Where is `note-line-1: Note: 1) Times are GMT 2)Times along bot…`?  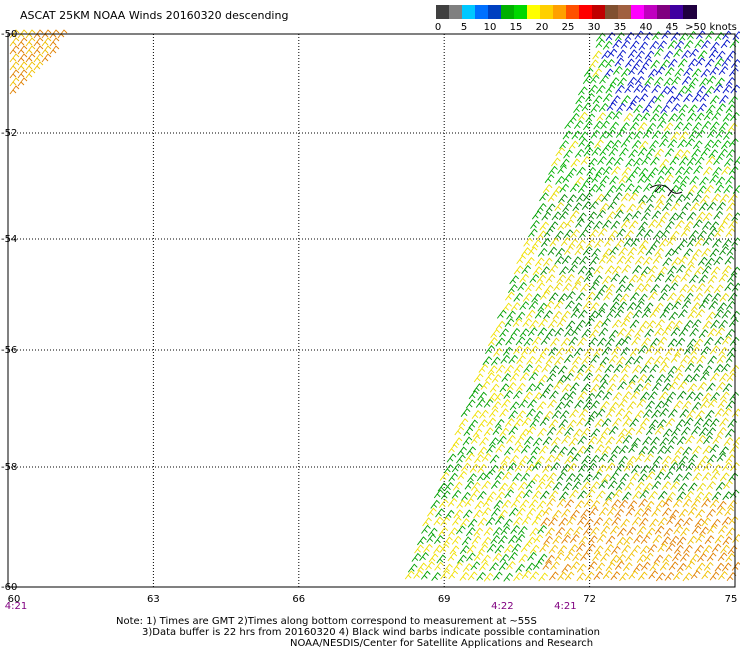 note-line-1: Note: 1) Times are GMT 2)Times along bot… is located at coordinates (326, 621).